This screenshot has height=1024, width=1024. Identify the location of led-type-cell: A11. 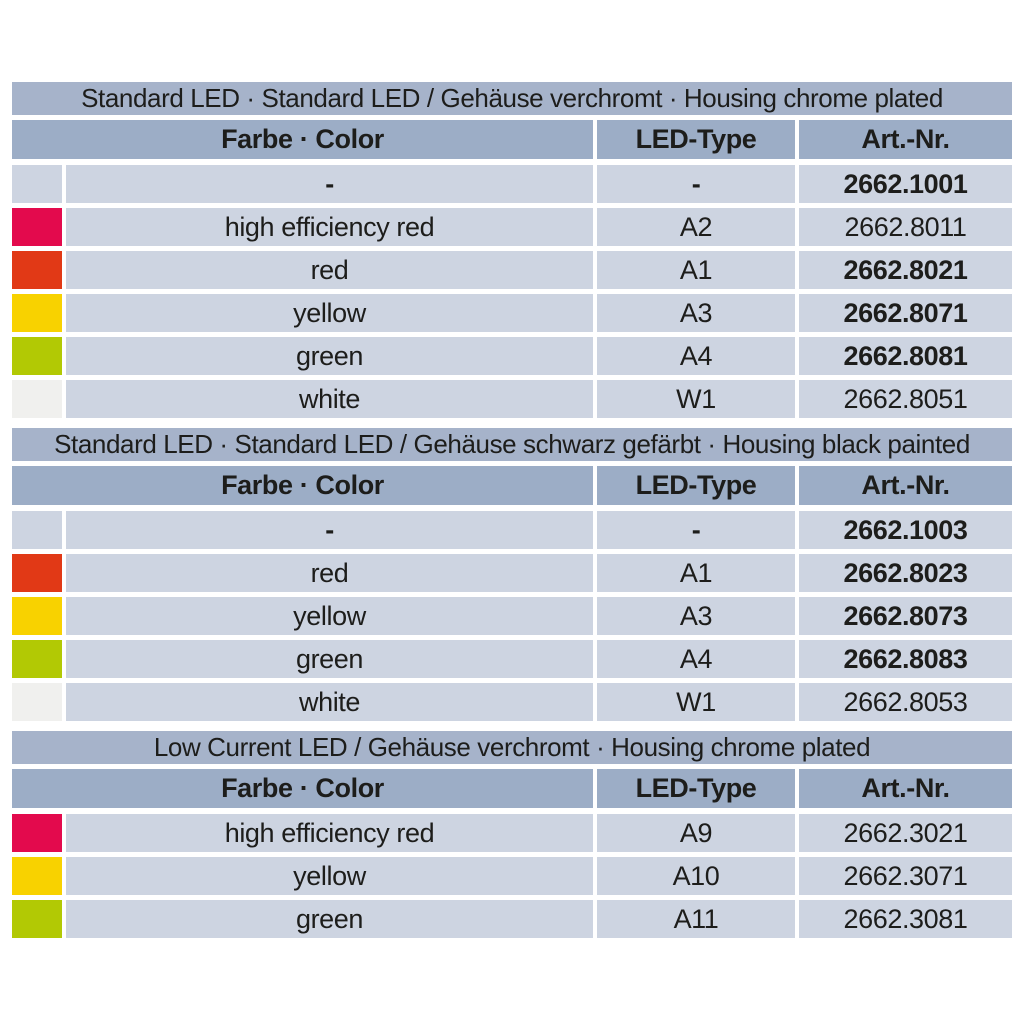
(696, 919).